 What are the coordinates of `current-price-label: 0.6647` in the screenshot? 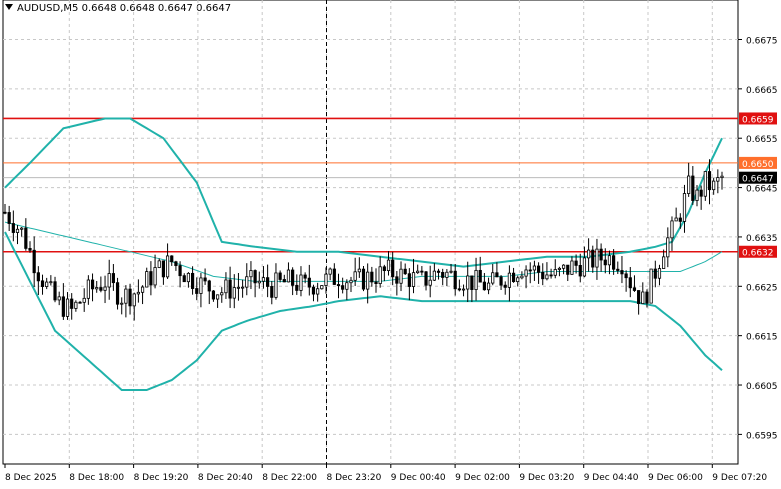 It's located at (758, 180).